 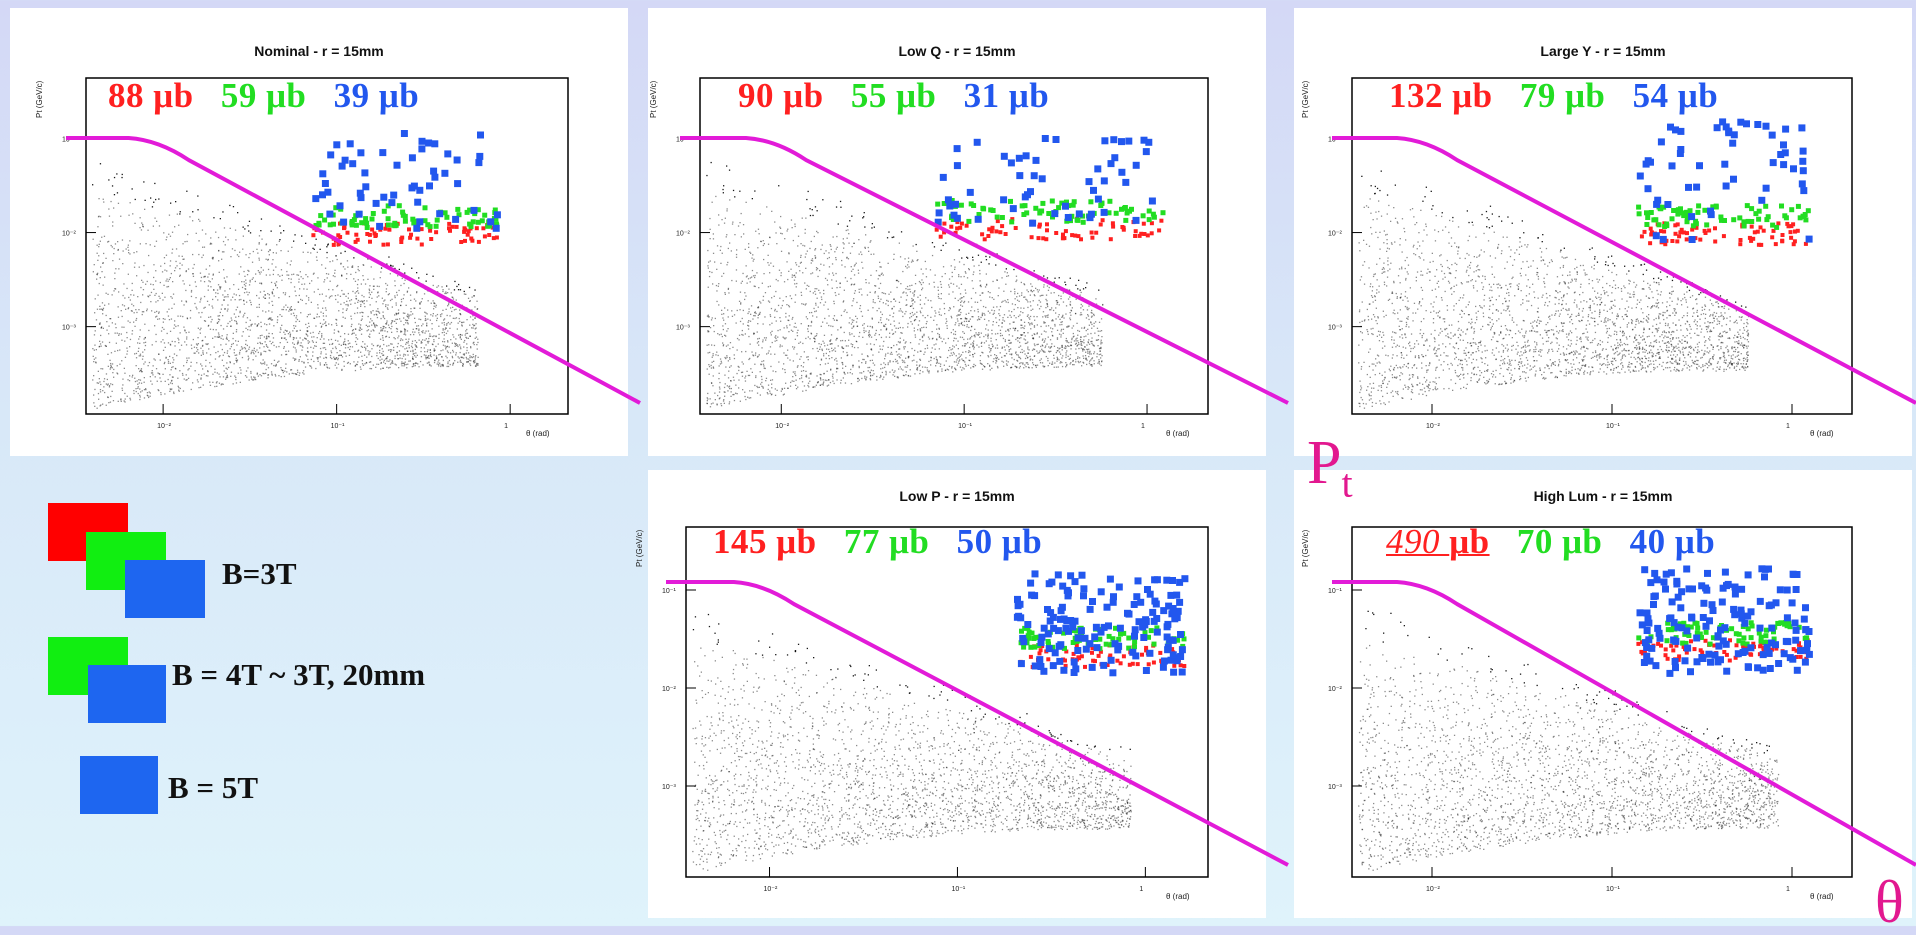 What do you see at coordinates (893, 96) in the screenshot?
I see `cross-section-row: 90 μb 55 μb 31 μb` at bounding box center [893, 96].